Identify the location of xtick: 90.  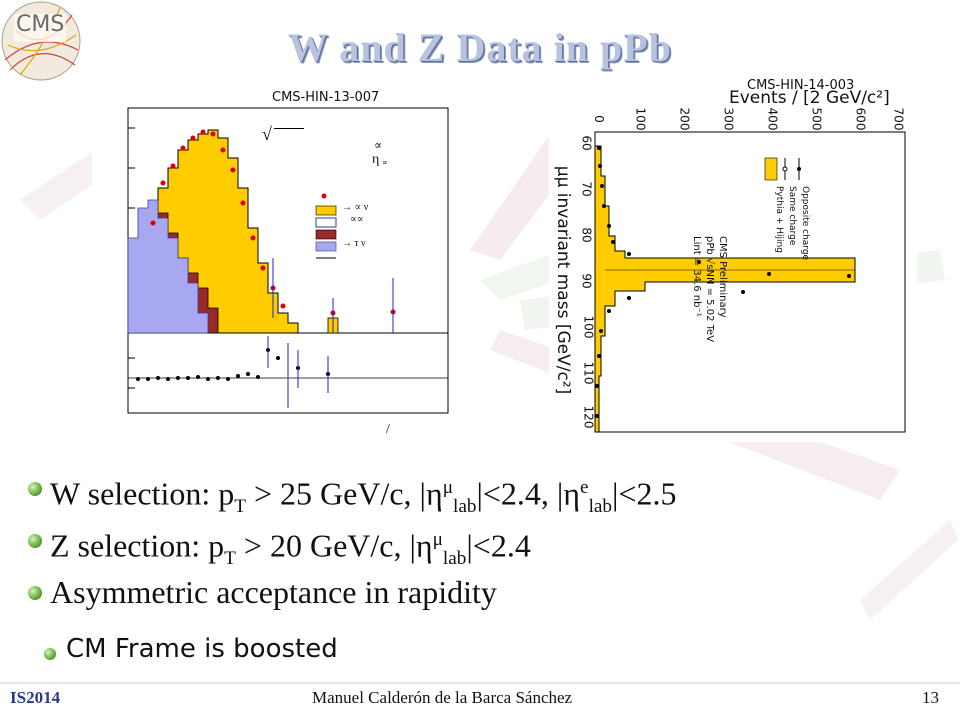
(586, 281).